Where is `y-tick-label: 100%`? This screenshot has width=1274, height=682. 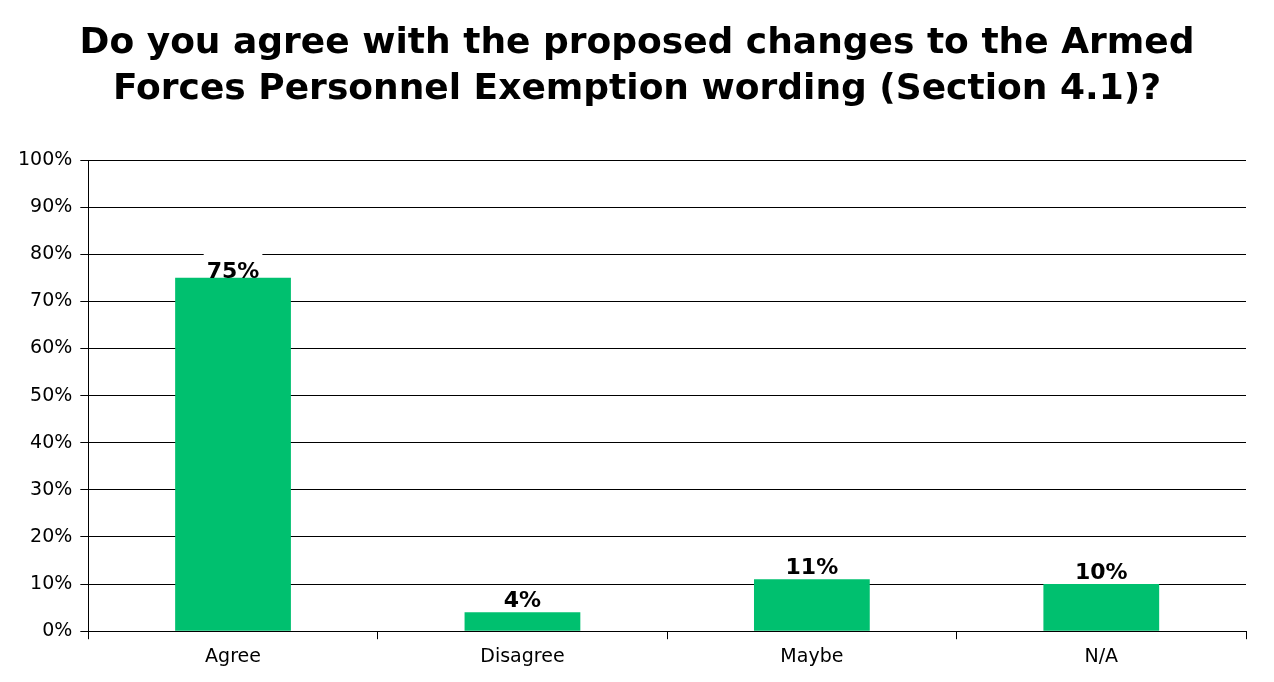
y-tick-label: 100% is located at coordinates (45, 157).